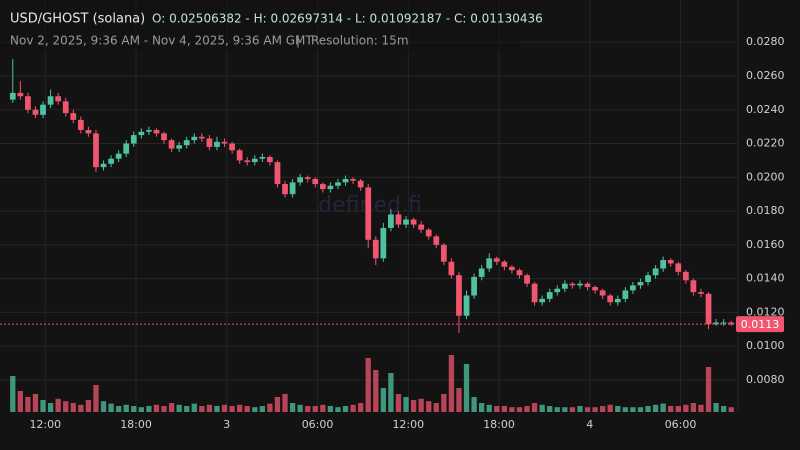  What do you see at coordinates (360, 41) in the screenshot?
I see `resolution: Resolution: 15m` at bounding box center [360, 41].